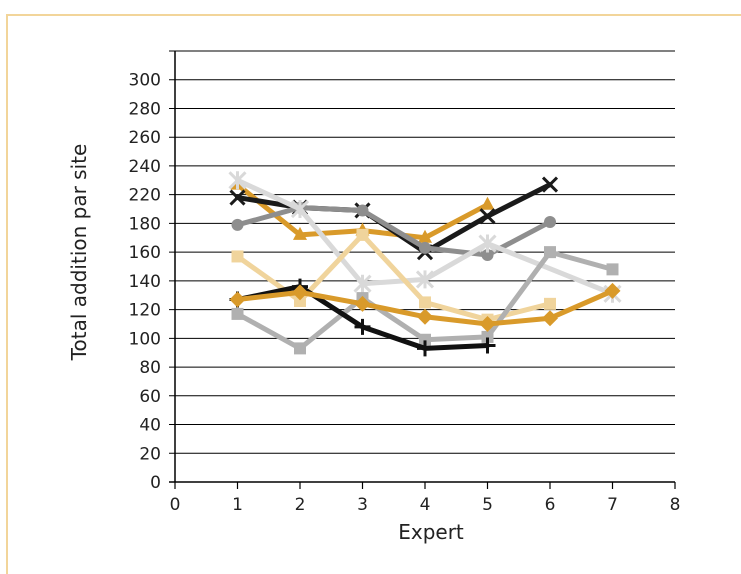  What do you see at coordinates (155, 483) in the screenshot?
I see `y-tick-label: 0` at bounding box center [155, 483].